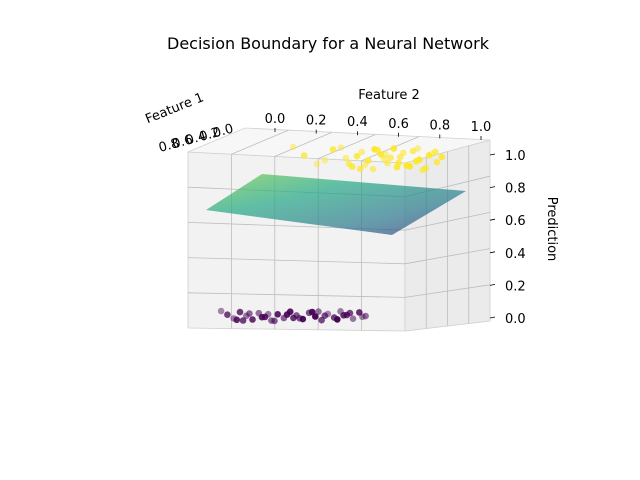 This screenshot has height=480, width=640. What do you see at coordinates (357, 122) in the screenshot?
I see `y-tick-label: 0.4` at bounding box center [357, 122].